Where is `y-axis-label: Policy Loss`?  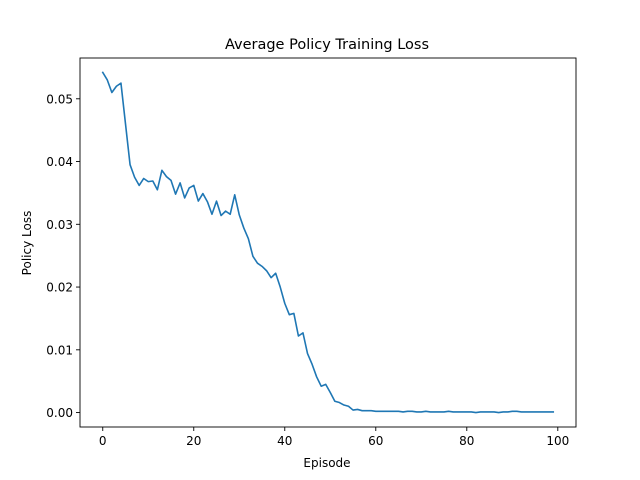 y-axis-label: Policy Loss is located at coordinates (27, 243).